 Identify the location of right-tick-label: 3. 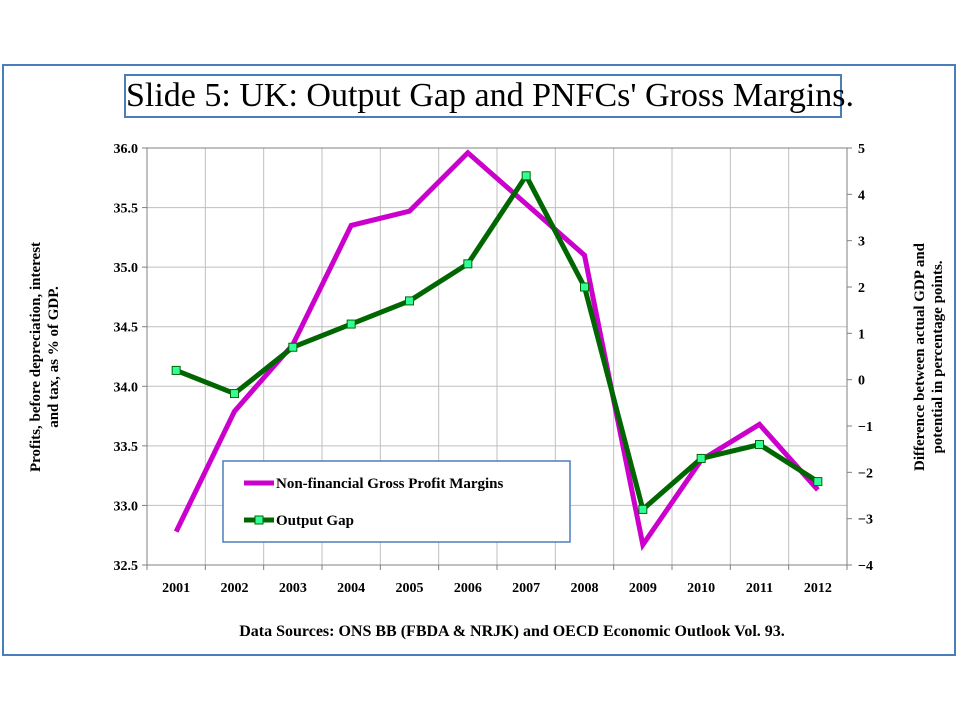
(861, 242).